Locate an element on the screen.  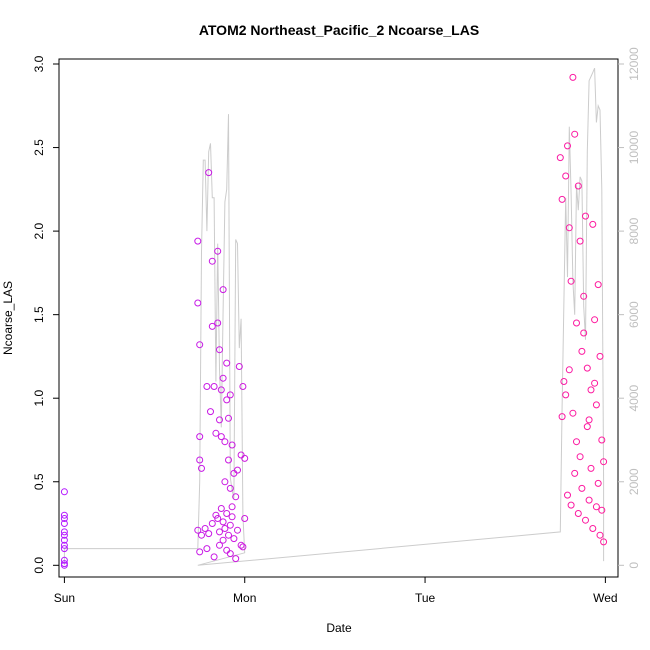
x-axis: Sun Mon Tue Wed is located at coordinates (336, 591).